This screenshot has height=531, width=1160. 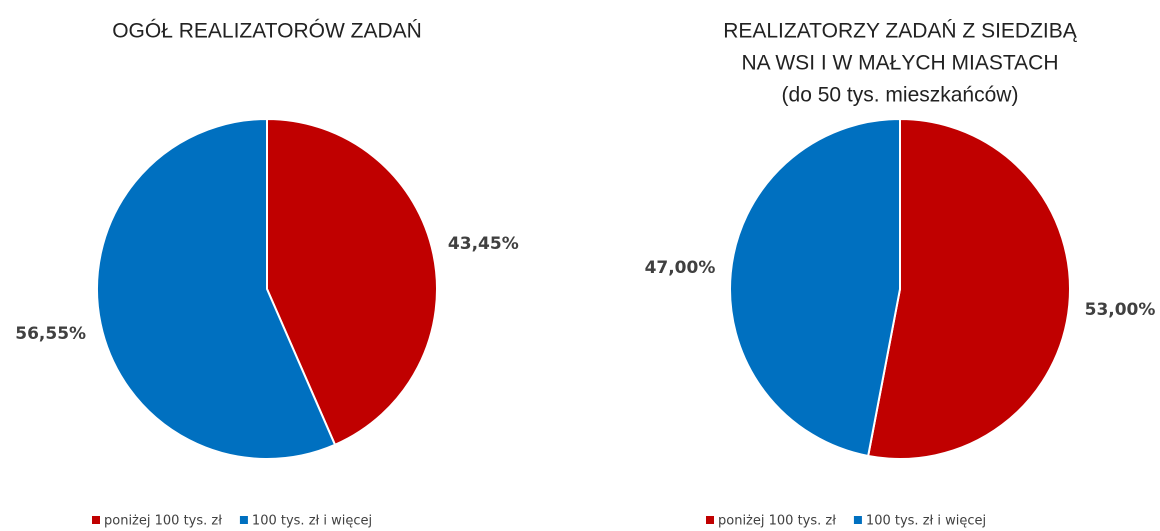 What do you see at coordinates (483, 244) in the screenshot?
I see `data-label: 43,45%` at bounding box center [483, 244].